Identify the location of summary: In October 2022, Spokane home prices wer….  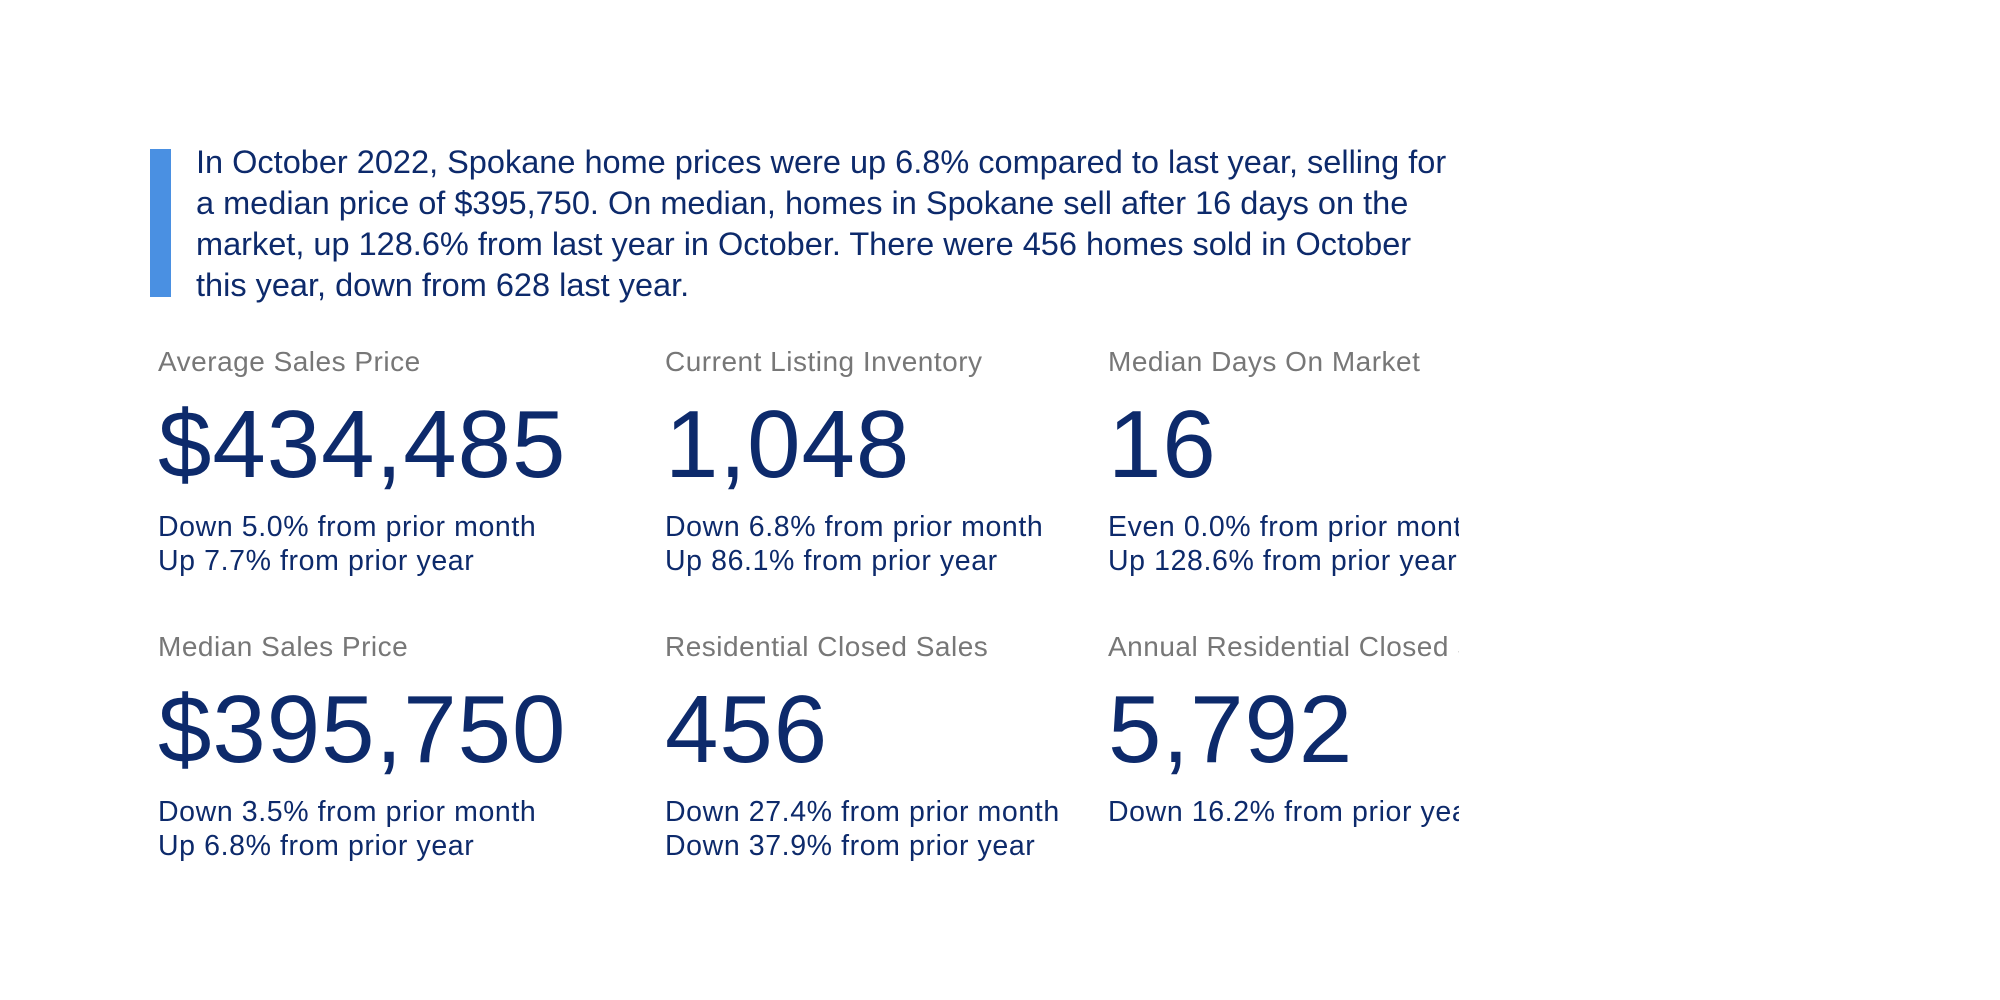
(821, 223).